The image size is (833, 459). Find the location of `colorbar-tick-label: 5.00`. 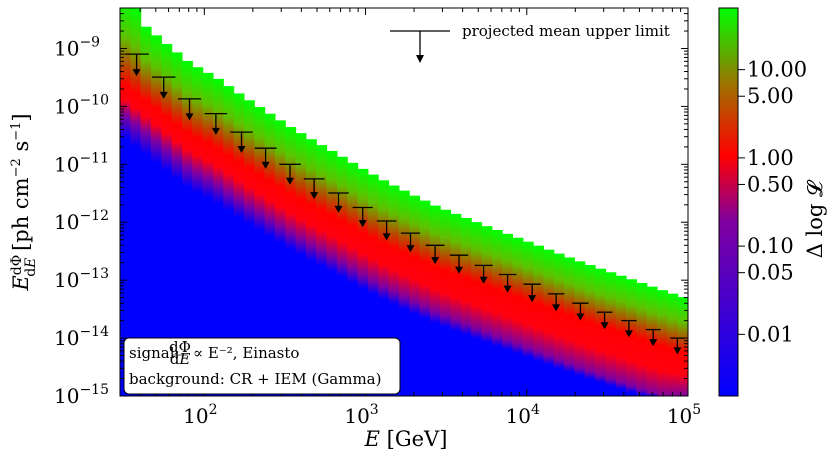

colorbar-tick-label: 5.00 is located at coordinates (770, 96).